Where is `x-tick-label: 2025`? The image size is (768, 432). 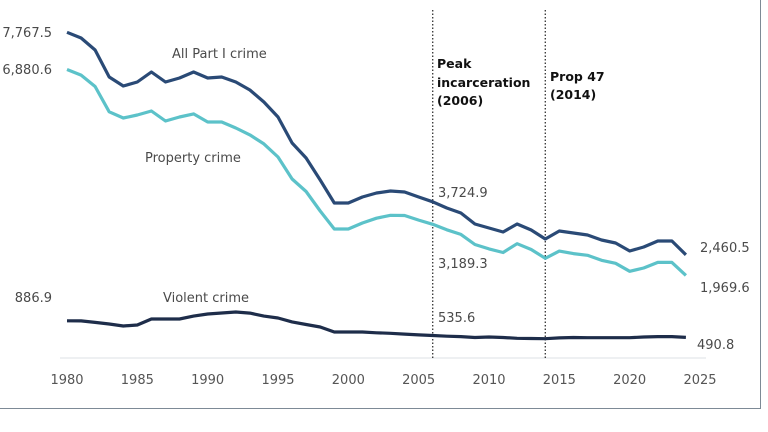 x-tick-label: 2025 is located at coordinates (699, 380).